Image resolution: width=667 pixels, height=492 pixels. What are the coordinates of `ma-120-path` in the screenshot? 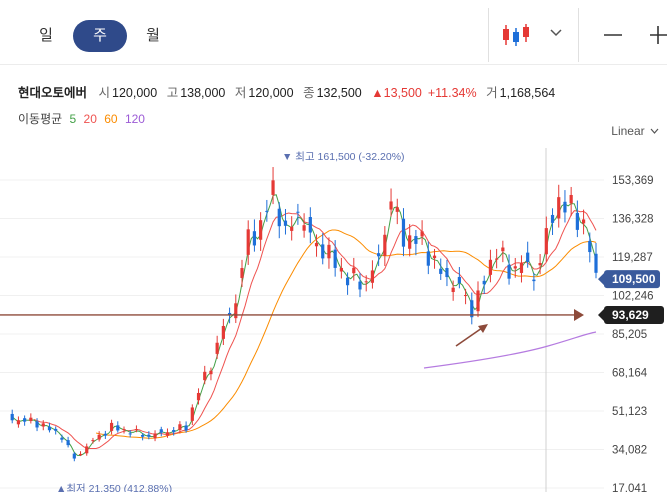 It's located at (510, 350).